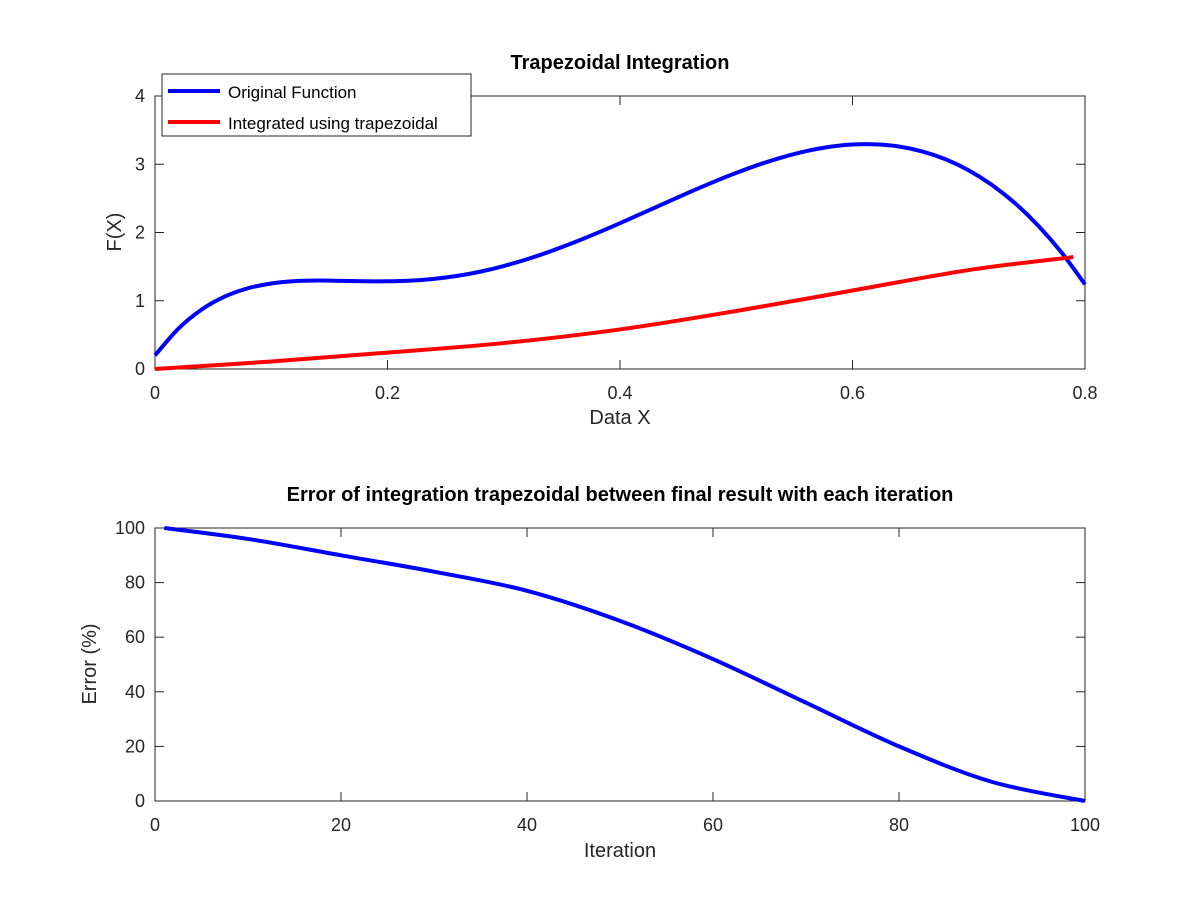  What do you see at coordinates (140, 164) in the screenshot?
I see `y-tick-label: 3` at bounding box center [140, 164].